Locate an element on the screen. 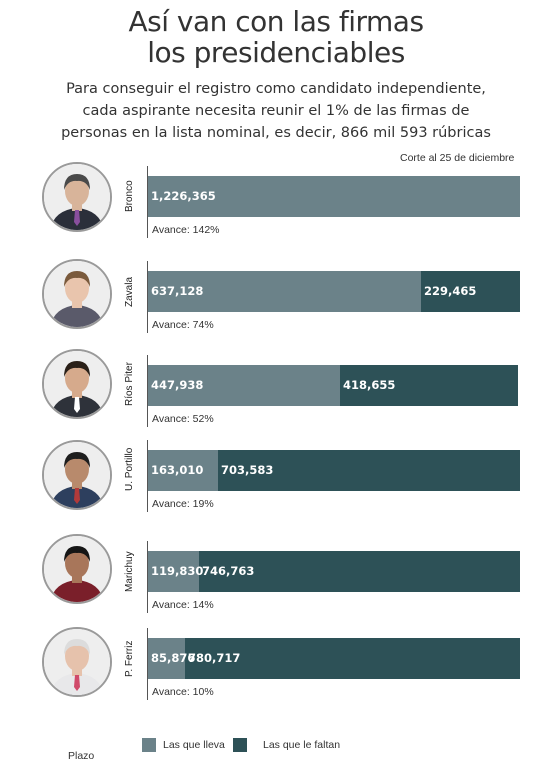 The image size is (552, 762). plazo-label: Plazo is located at coordinates (81, 756).